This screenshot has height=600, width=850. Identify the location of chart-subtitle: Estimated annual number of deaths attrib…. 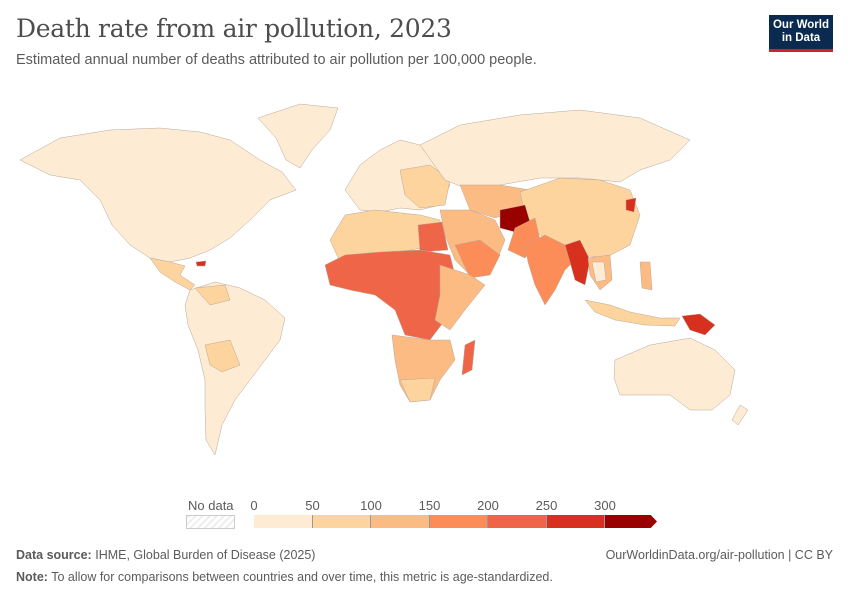
(276, 60).